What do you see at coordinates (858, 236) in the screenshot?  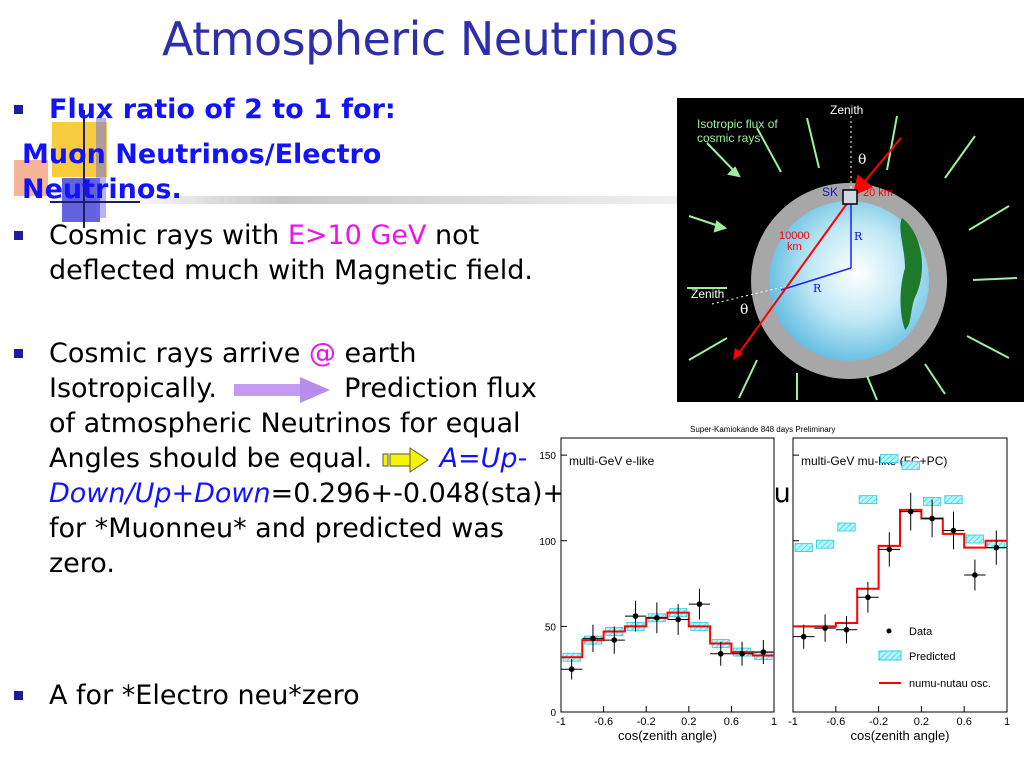 I see `radius-label-1: R` at bounding box center [858, 236].